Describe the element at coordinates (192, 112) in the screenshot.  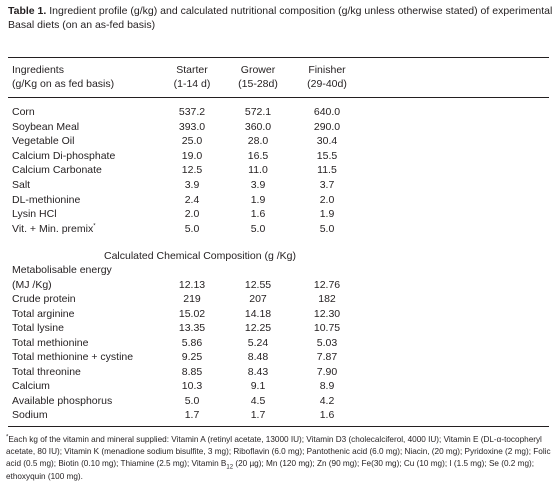
I see `ingredient-row-value: 537.2` at that location.